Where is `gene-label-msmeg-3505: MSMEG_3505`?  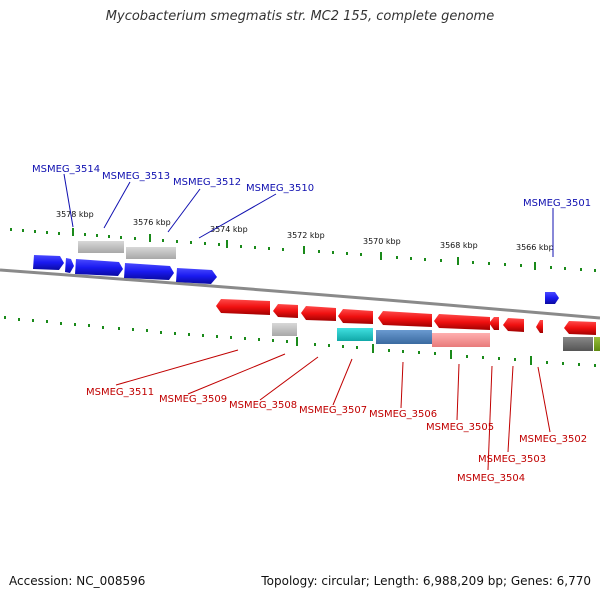
gene-label-msmeg-3505: MSMEG_3505 is located at coordinates (460, 427).